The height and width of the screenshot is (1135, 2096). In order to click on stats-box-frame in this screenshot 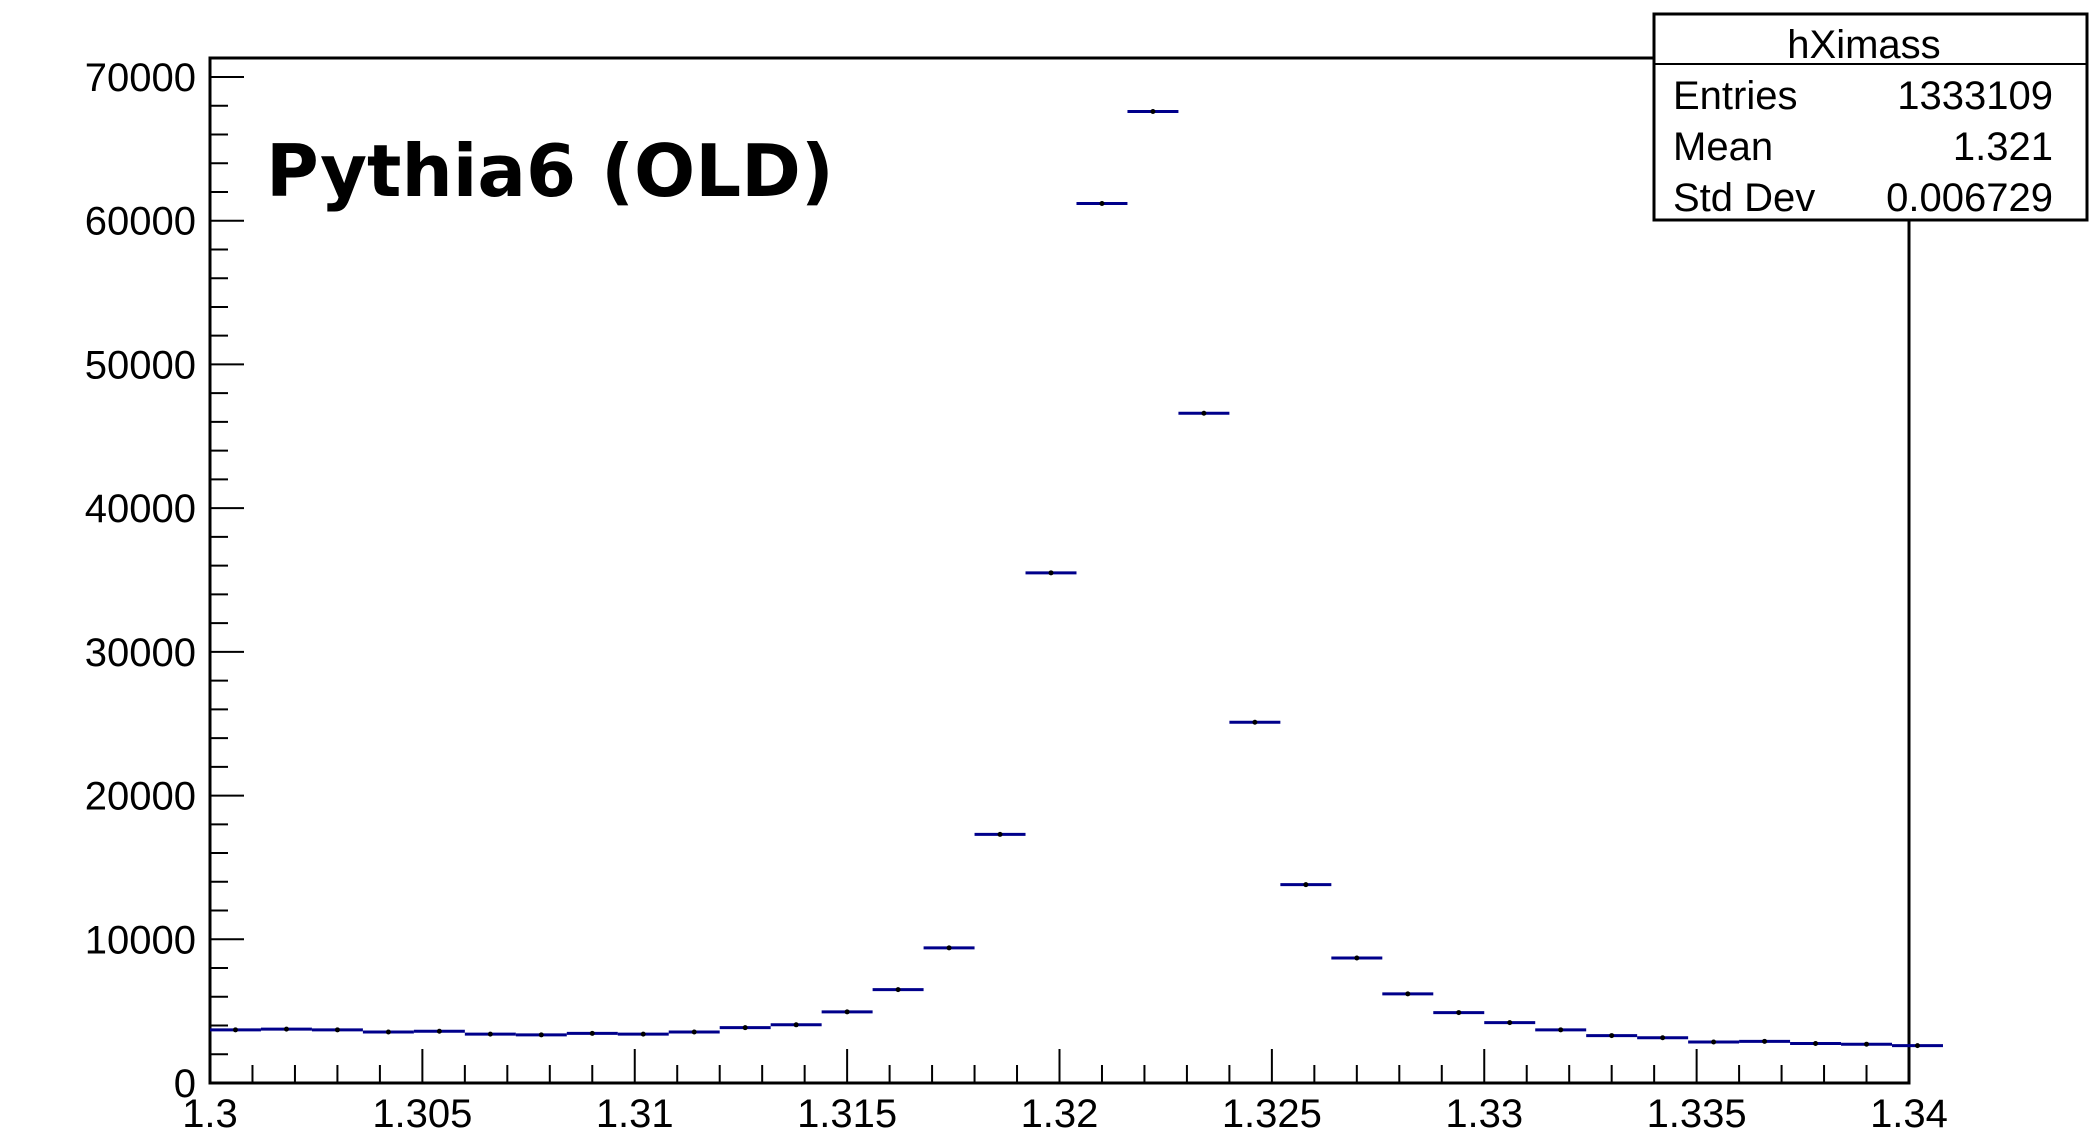, I will do `click(1870, 117)`.